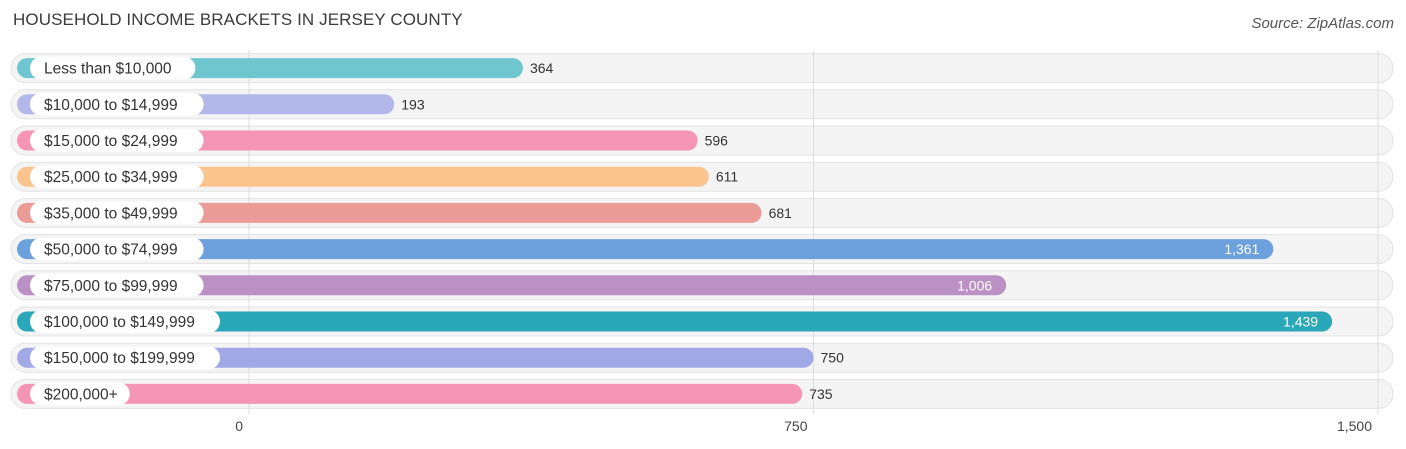 This screenshot has height=449, width=1406. Describe the element at coordinates (542, 68) in the screenshot. I see `value-label: 364` at that location.